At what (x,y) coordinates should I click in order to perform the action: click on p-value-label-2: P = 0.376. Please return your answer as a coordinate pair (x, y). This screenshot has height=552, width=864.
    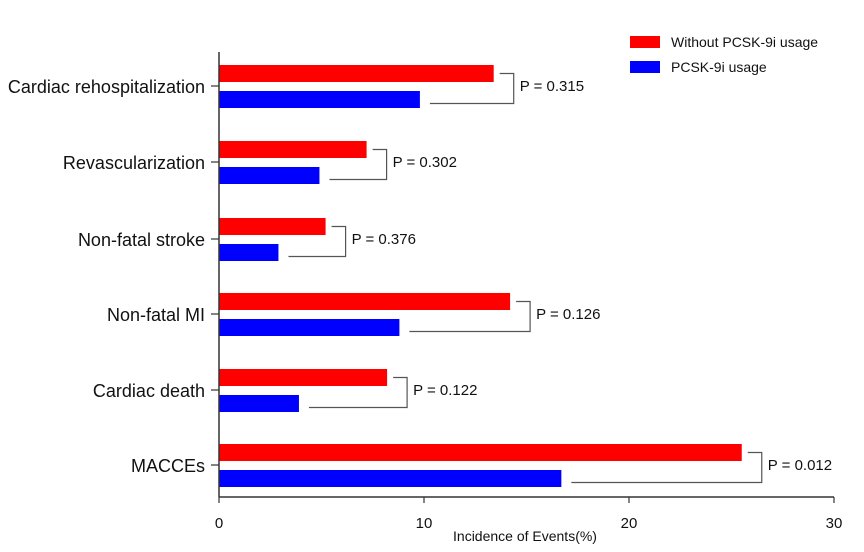
    Looking at the image, I should click on (384, 239).